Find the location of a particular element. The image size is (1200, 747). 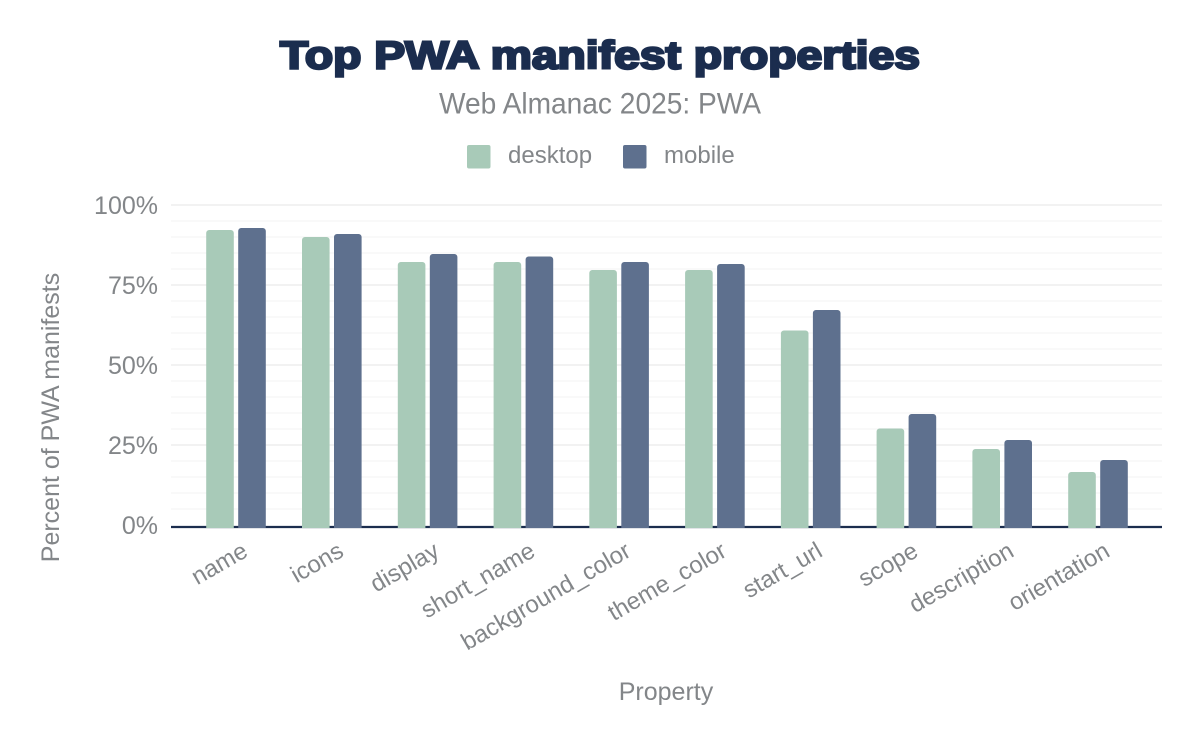

svg-text: icons is located at coordinates (317, 562).